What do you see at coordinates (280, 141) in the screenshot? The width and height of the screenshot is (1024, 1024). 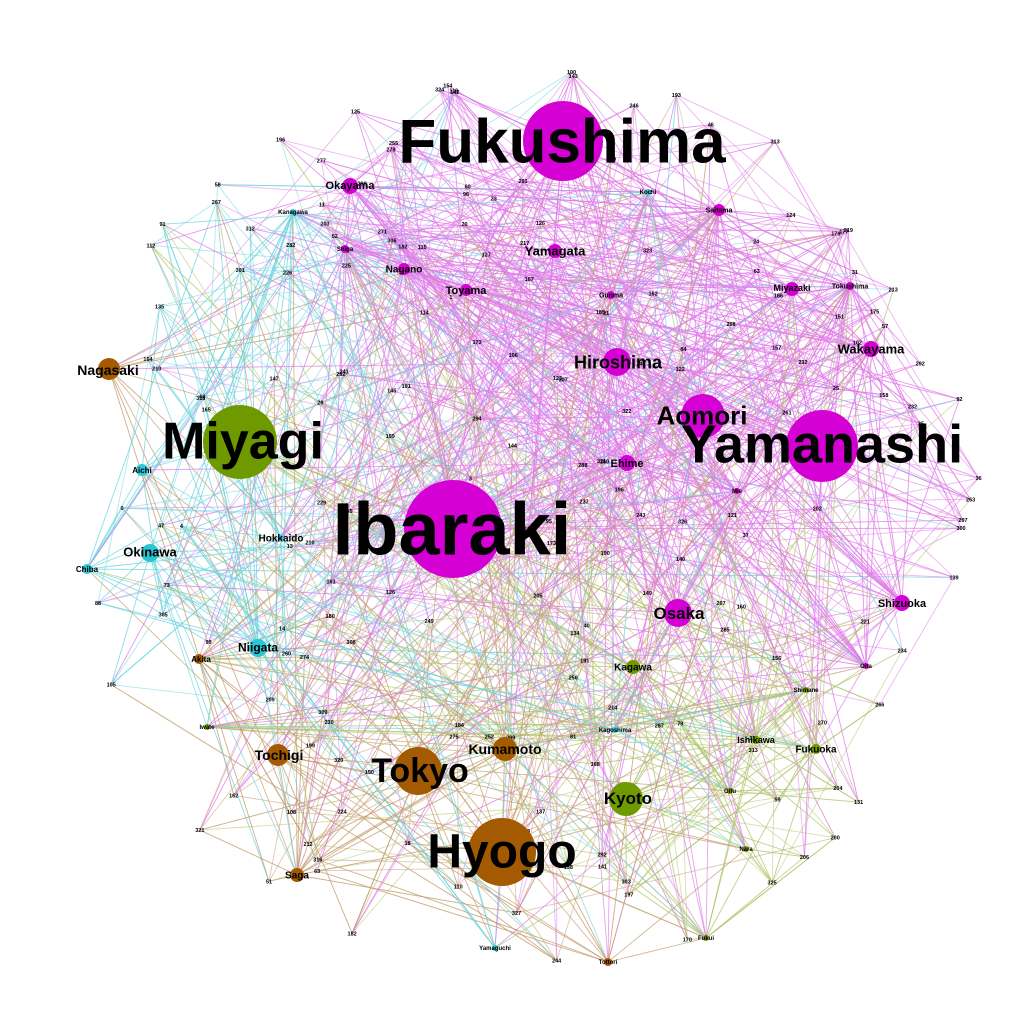 I see `node-number-label: 196` at bounding box center [280, 141].